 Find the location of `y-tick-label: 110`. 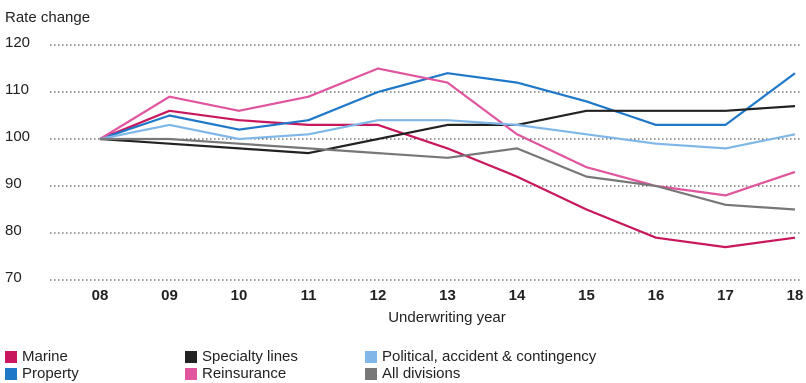

y-tick-label: 110 is located at coordinates (17, 89).